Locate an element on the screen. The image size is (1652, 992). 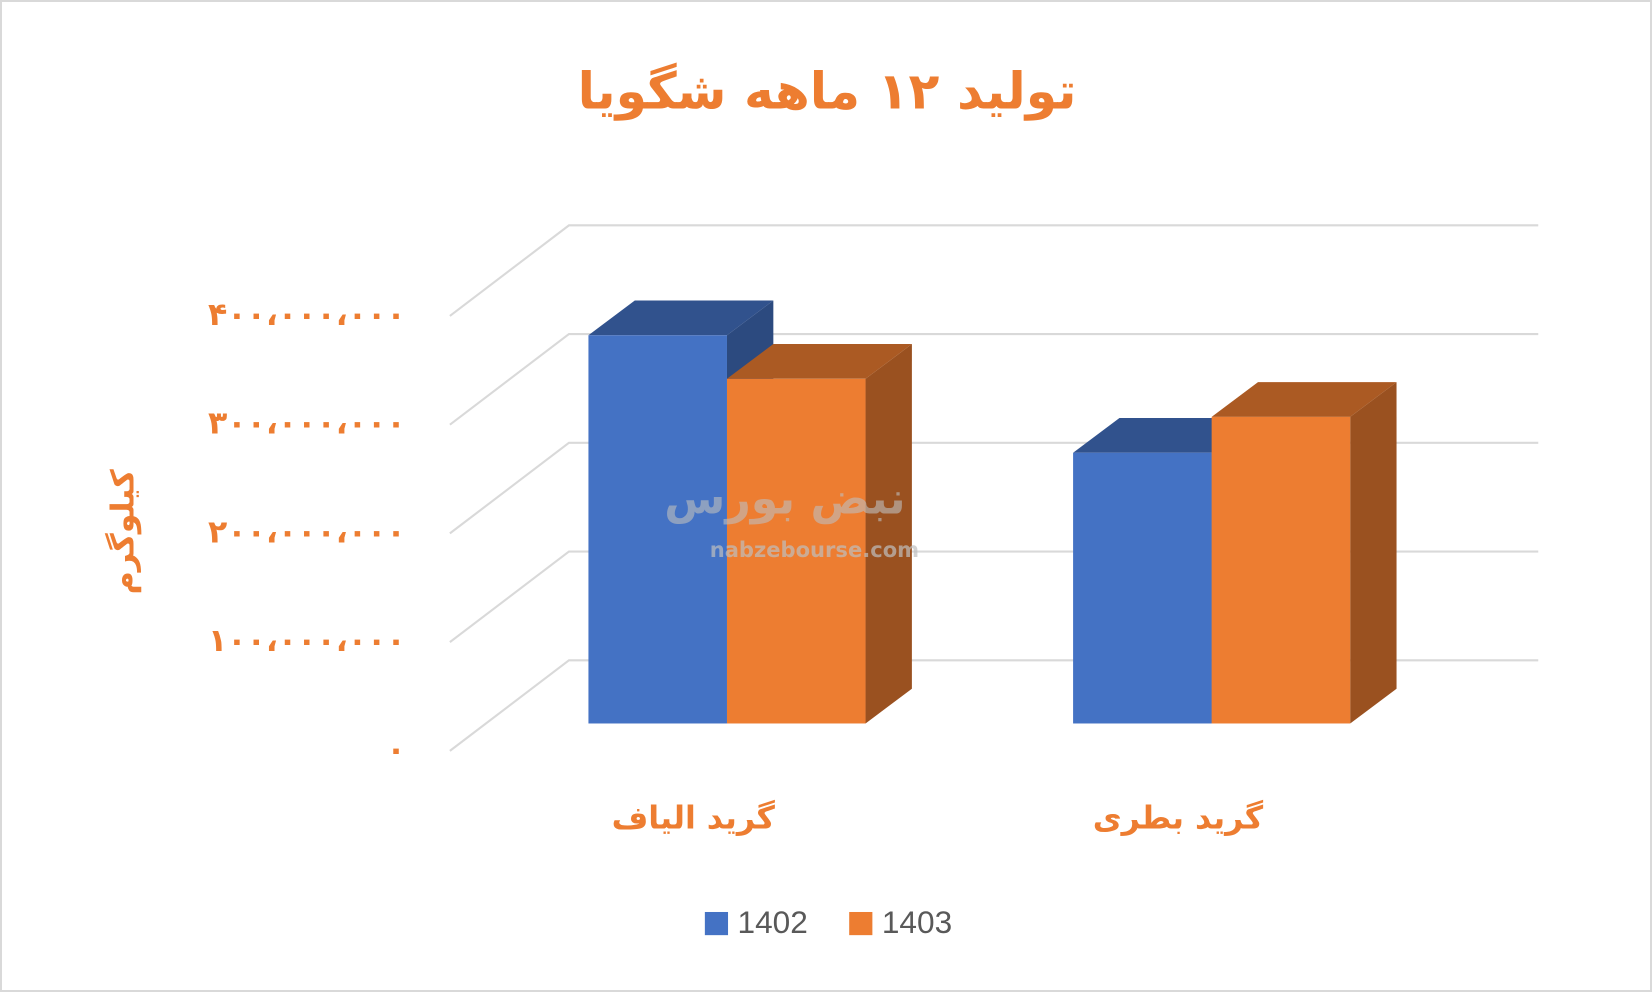
y-tick-label: ۳۰۰،۰۰۰،۰۰۰ is located at coordinates (307, 424).